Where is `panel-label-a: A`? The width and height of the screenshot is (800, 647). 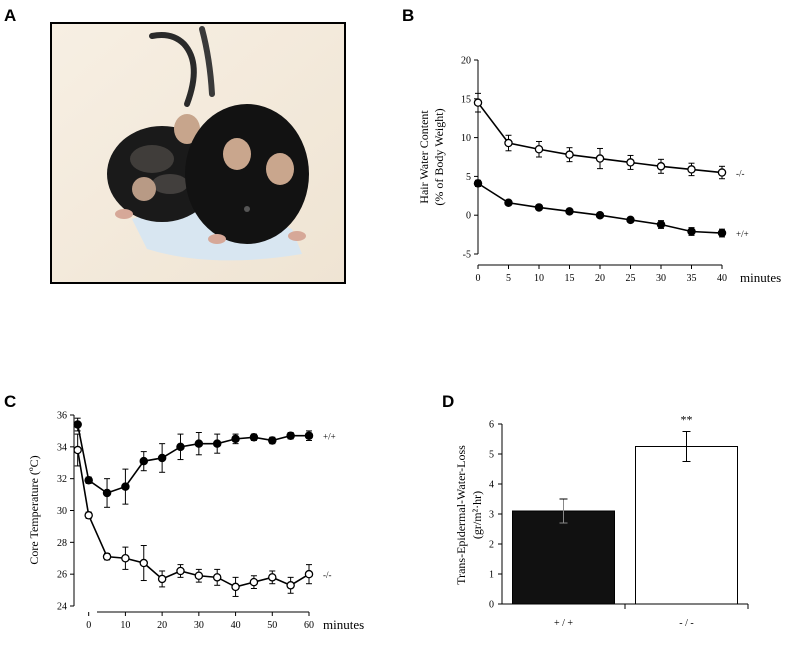
panel-label-a: A is located at coordinates (10, 15).